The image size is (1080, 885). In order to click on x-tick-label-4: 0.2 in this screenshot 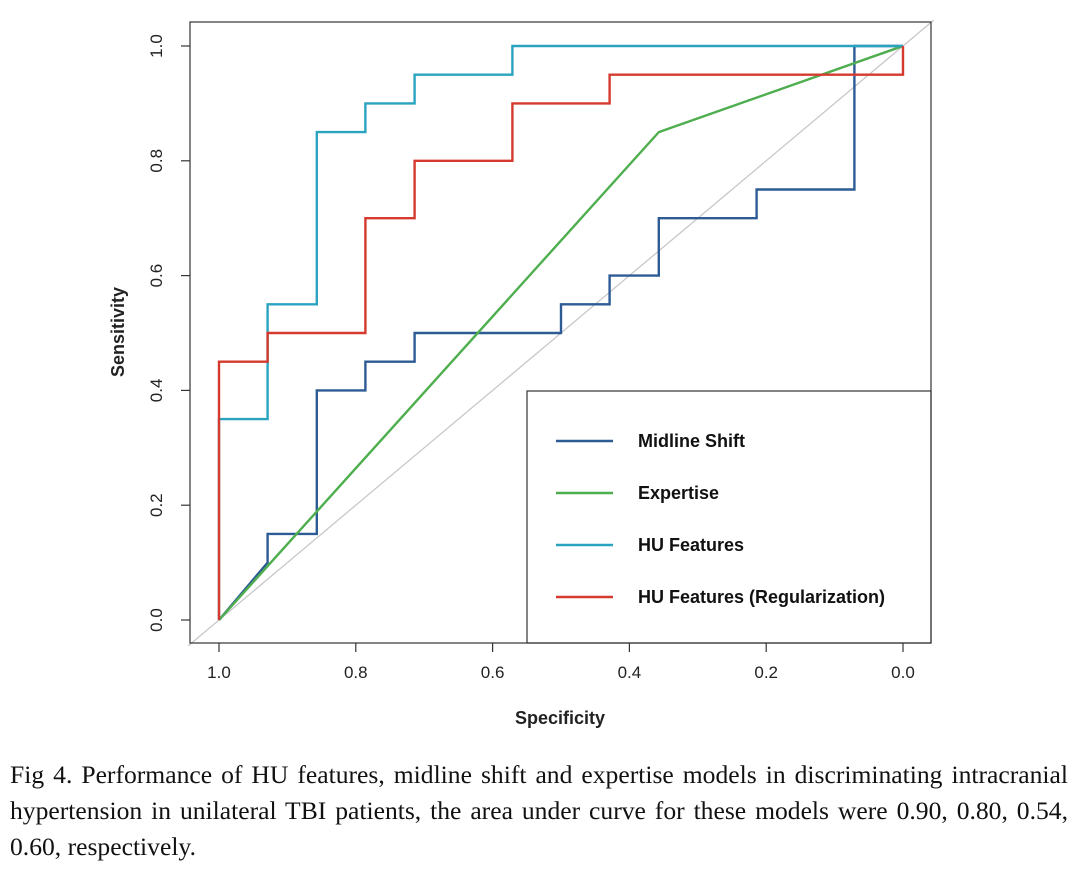, I will do `click(766, 672)`.